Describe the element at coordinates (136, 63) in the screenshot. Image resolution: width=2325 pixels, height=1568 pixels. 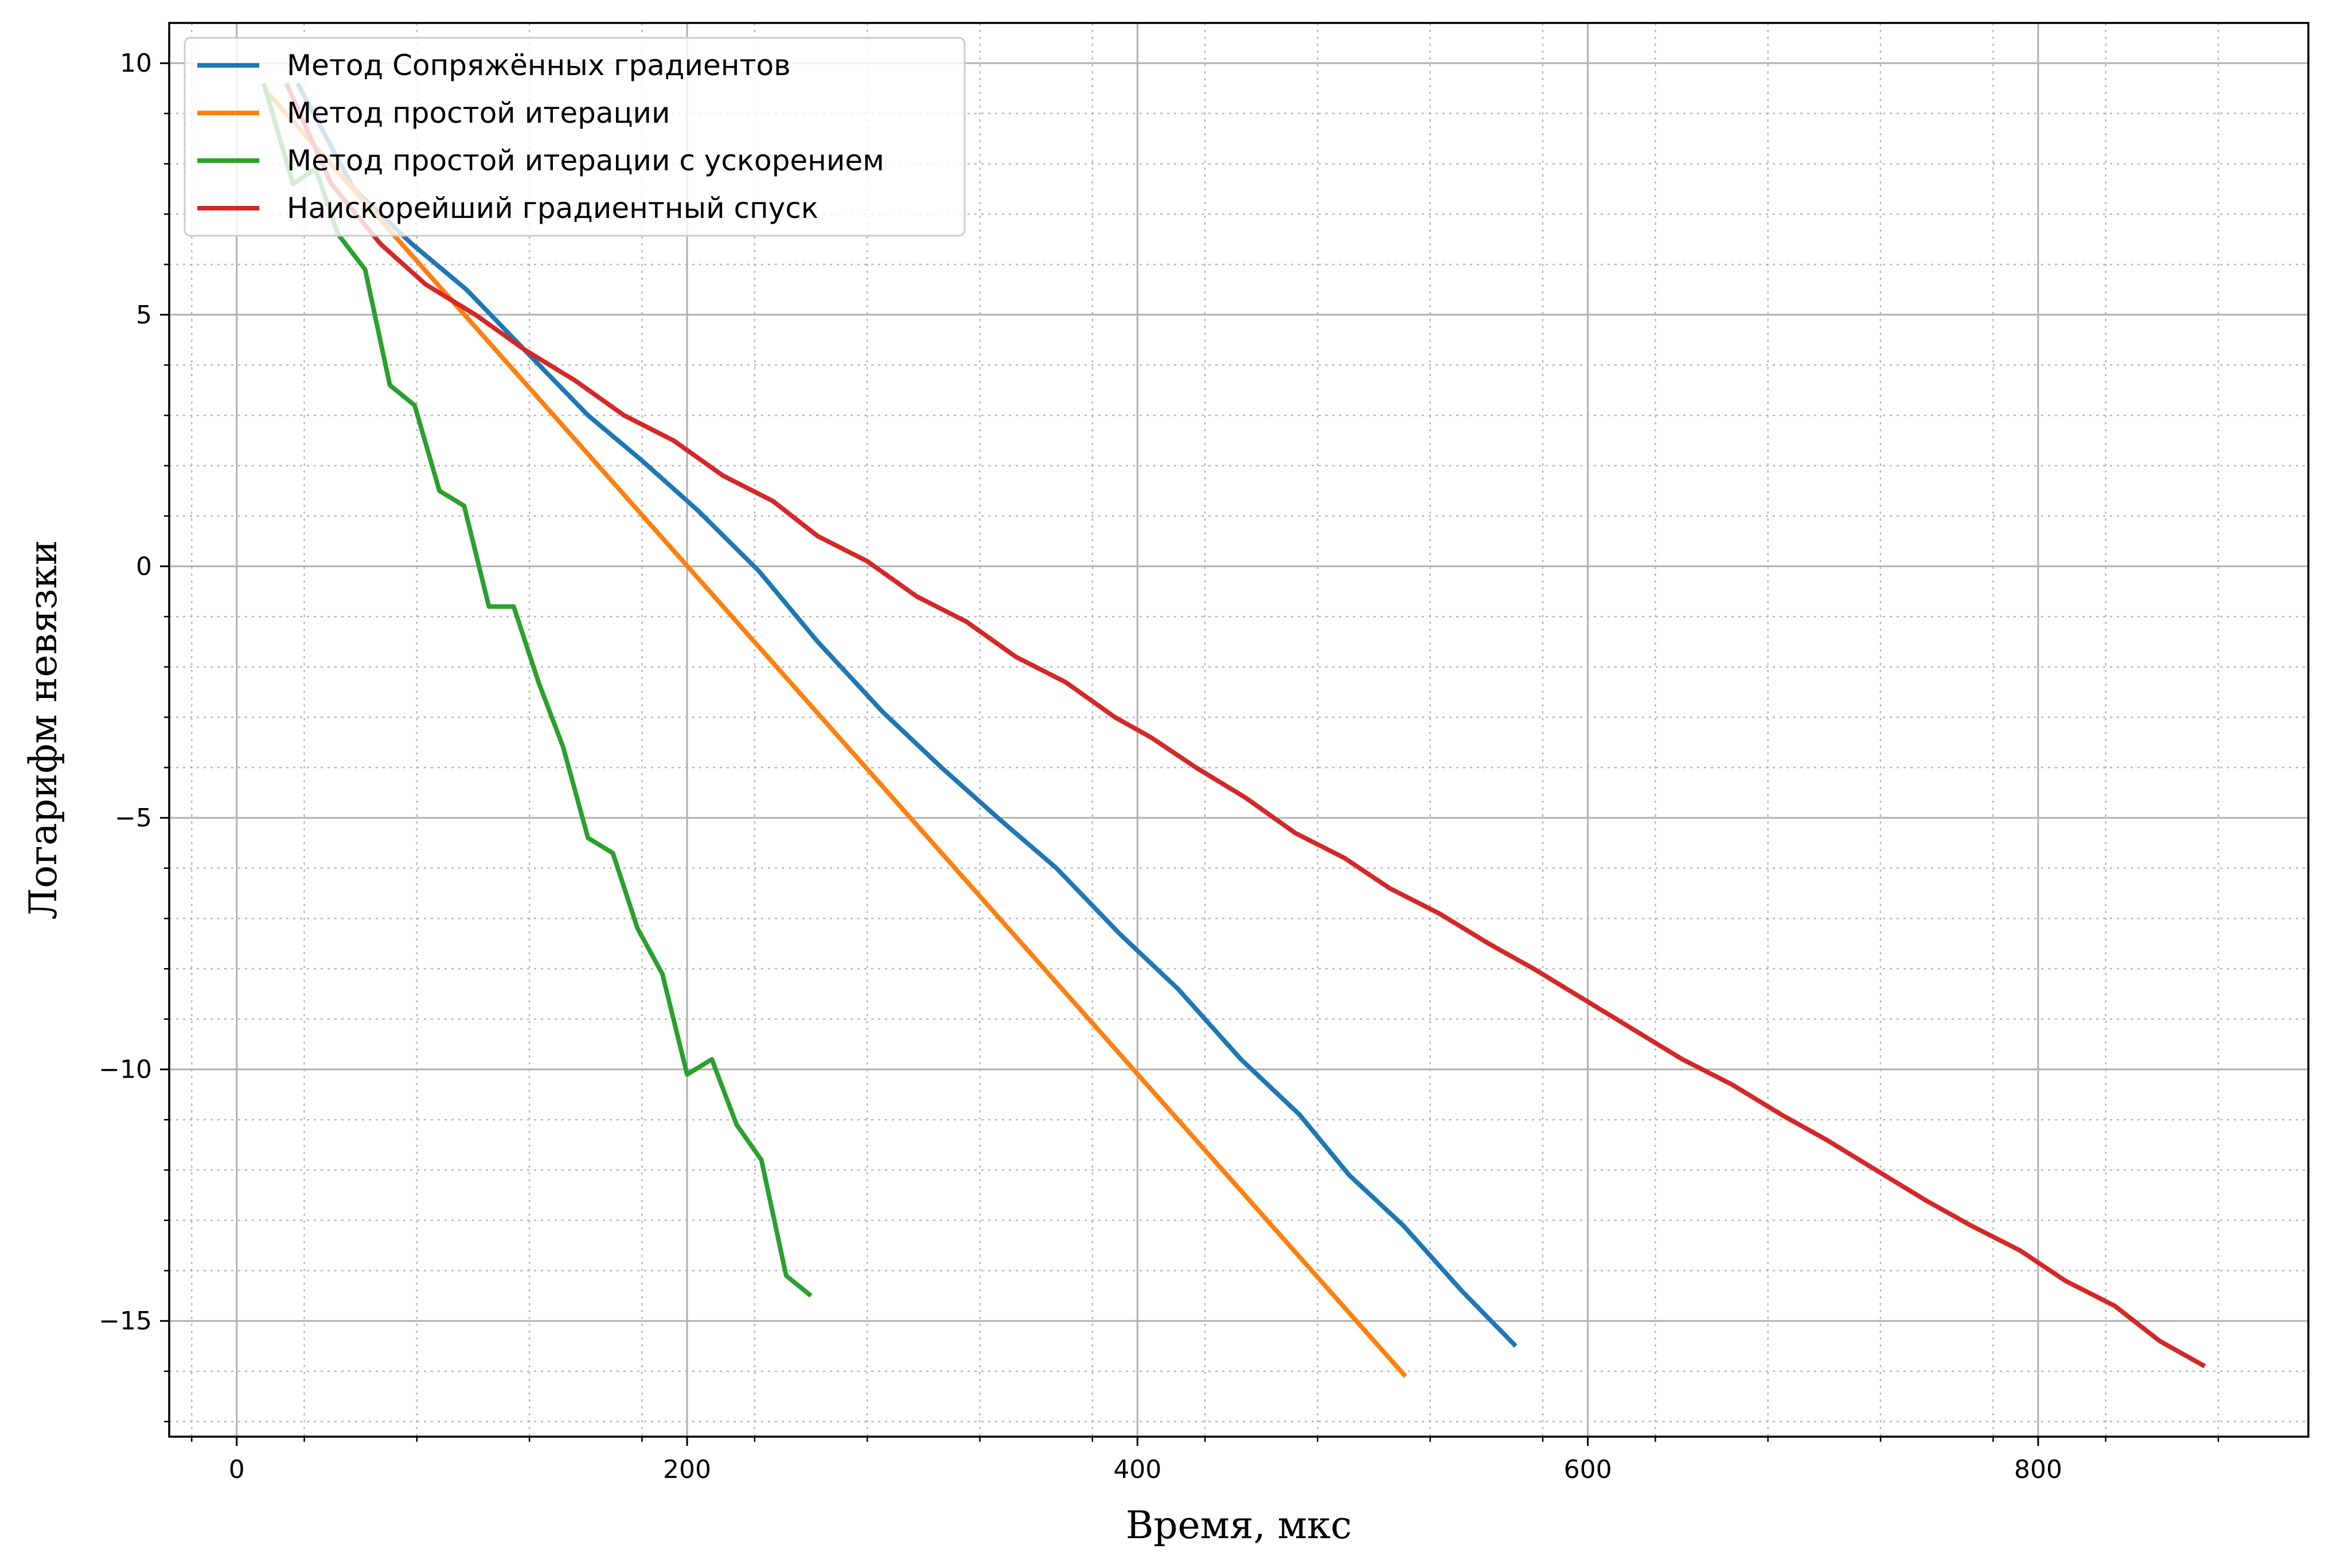
I see `y-tick-label: 10` at that location.